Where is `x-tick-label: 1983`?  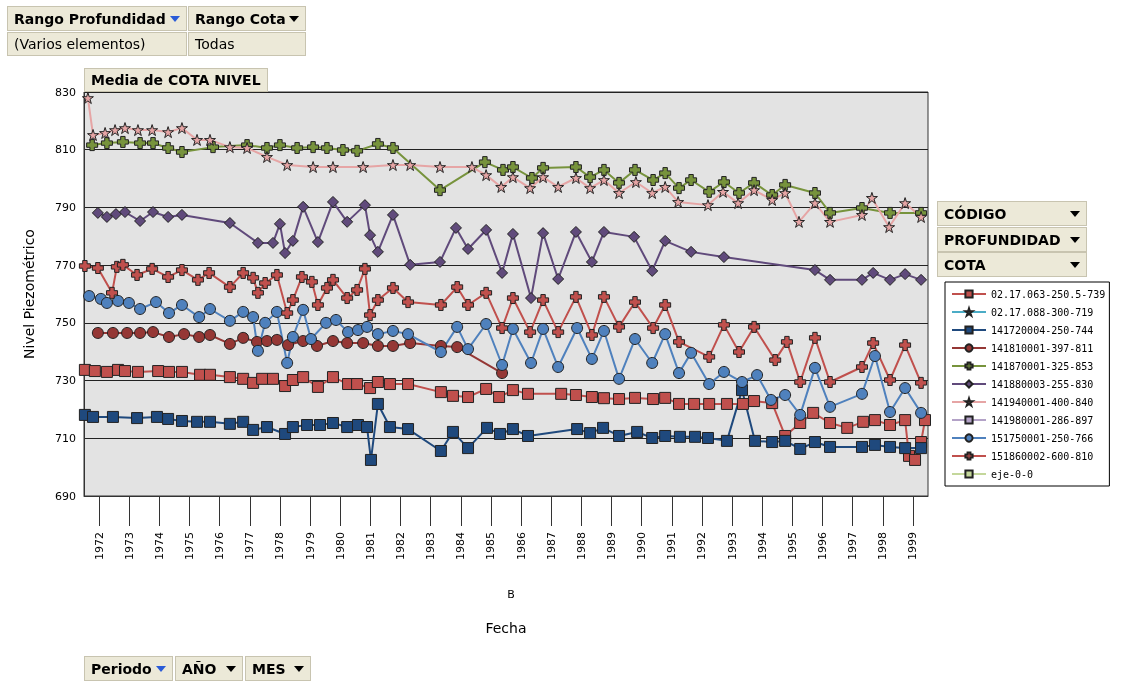 x-tick-label: 1983 is located at coordinates (431, 546).